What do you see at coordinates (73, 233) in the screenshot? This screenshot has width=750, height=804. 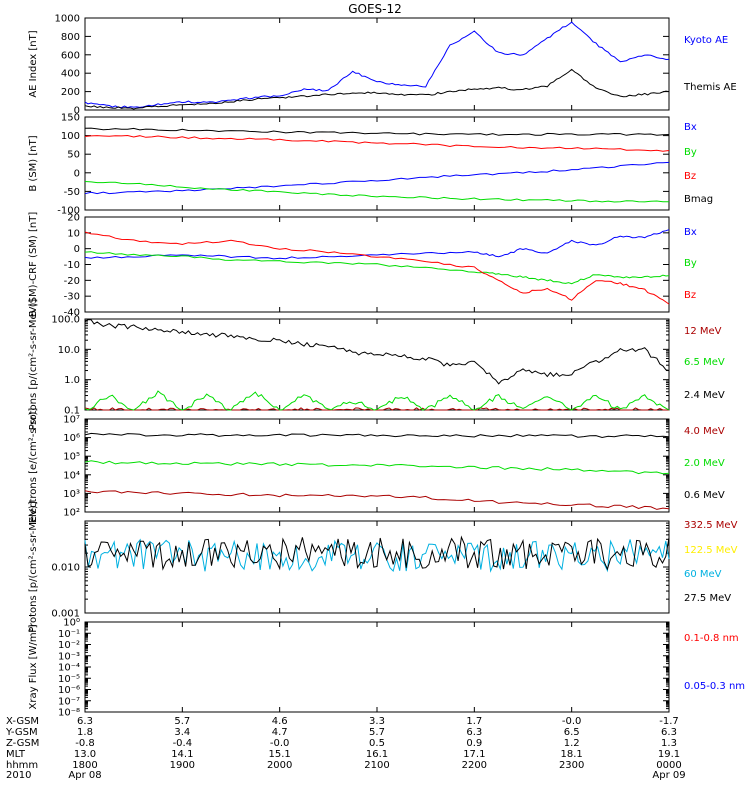 I see `y-tick-label: 10` at bounding box center [73, 233].